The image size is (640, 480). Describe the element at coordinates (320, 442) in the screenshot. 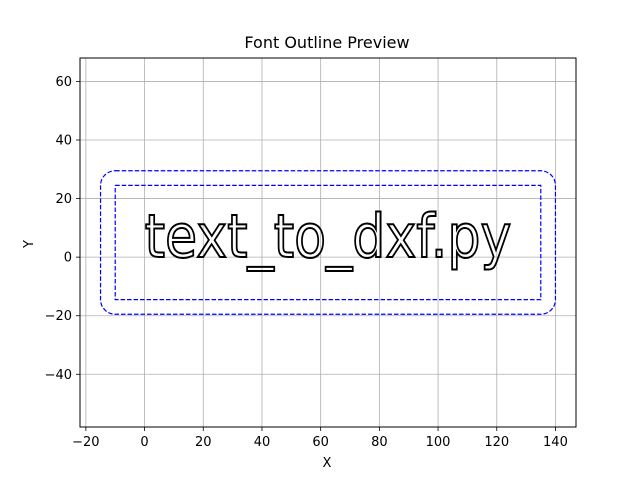

I see `x-tick-label: 60` at that location.